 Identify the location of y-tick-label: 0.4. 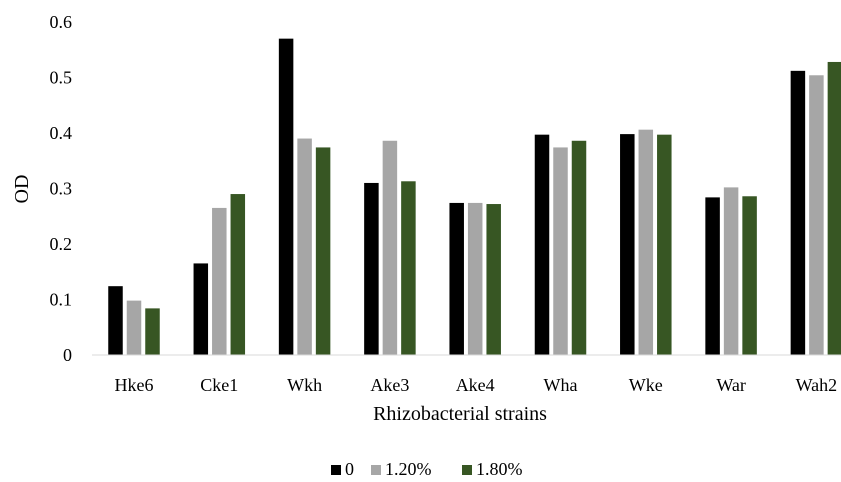
(61, 133).